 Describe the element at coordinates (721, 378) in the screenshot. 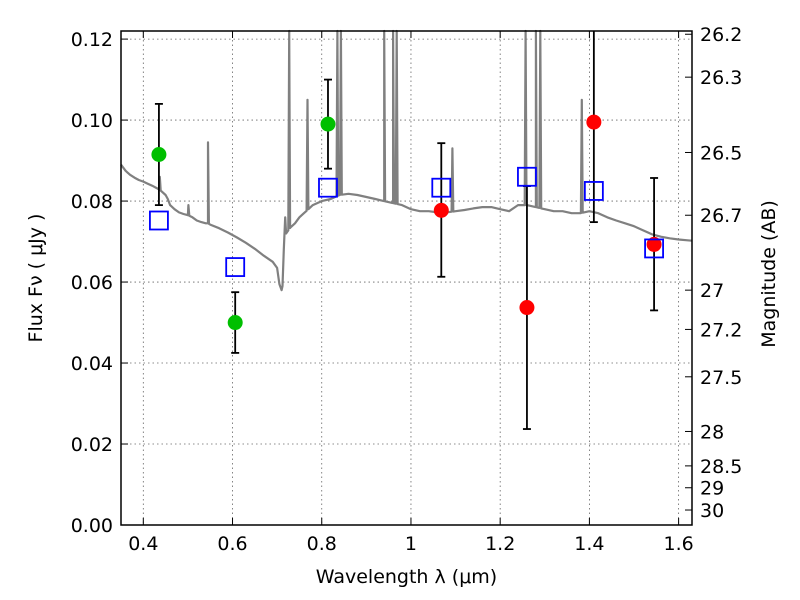

I see `y2-tick-label: 27.5` at that location.